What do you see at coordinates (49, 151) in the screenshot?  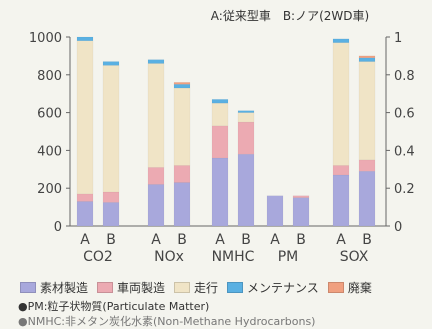 I see `left-tick-label: 400` at bounding box center [49, 151].